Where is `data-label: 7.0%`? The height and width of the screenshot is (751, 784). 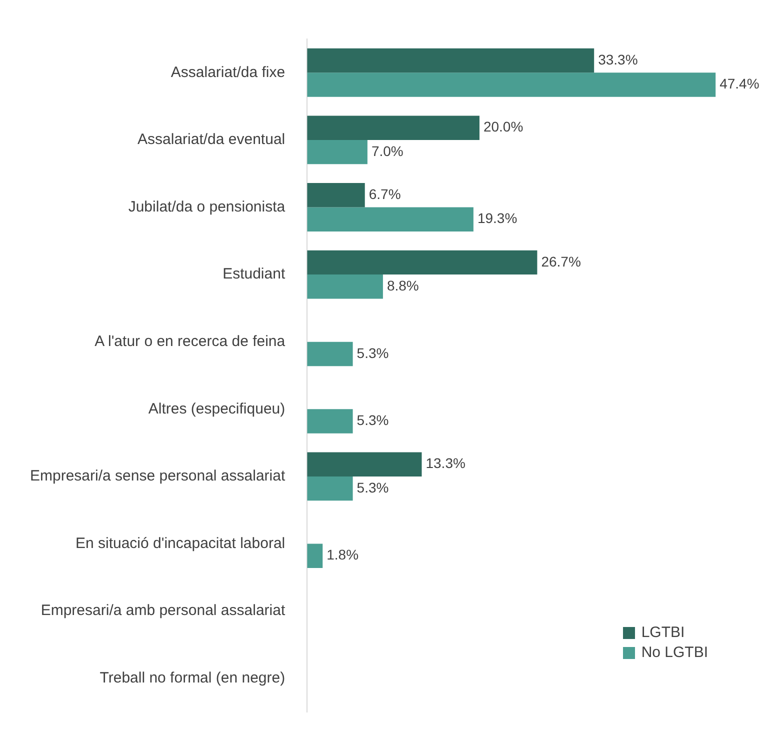
data-label: 7.0% is located at coordinates (387, 150).